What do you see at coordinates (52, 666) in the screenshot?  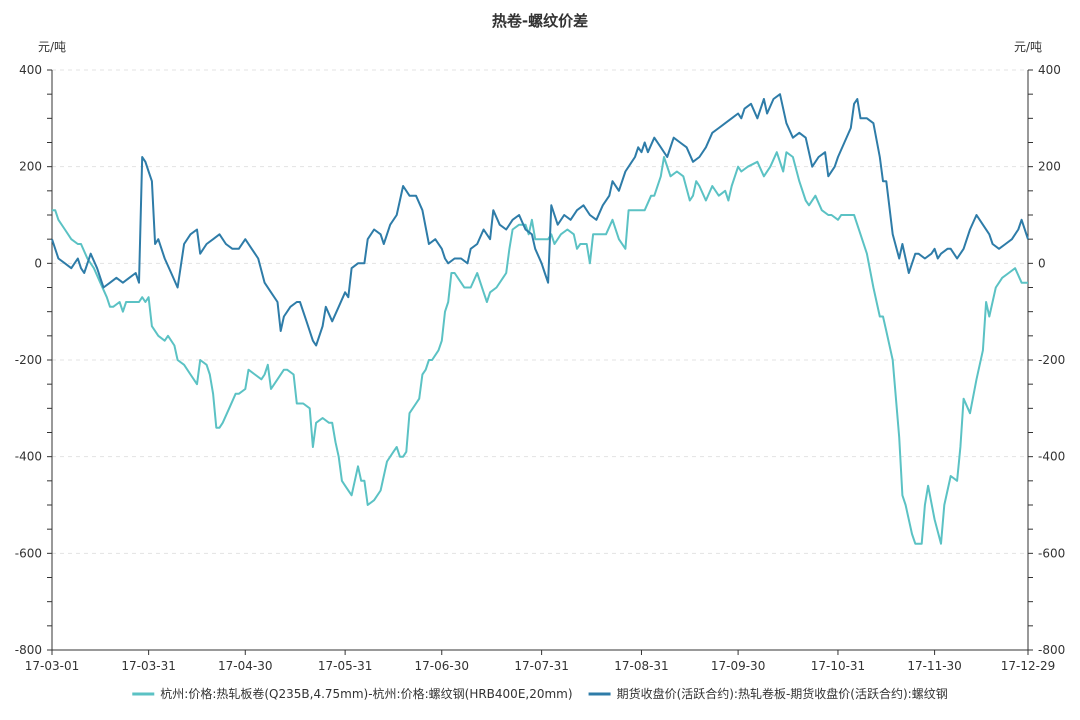 I see `x-tick-label: 17-03-01` at bounding box center [52, 666].